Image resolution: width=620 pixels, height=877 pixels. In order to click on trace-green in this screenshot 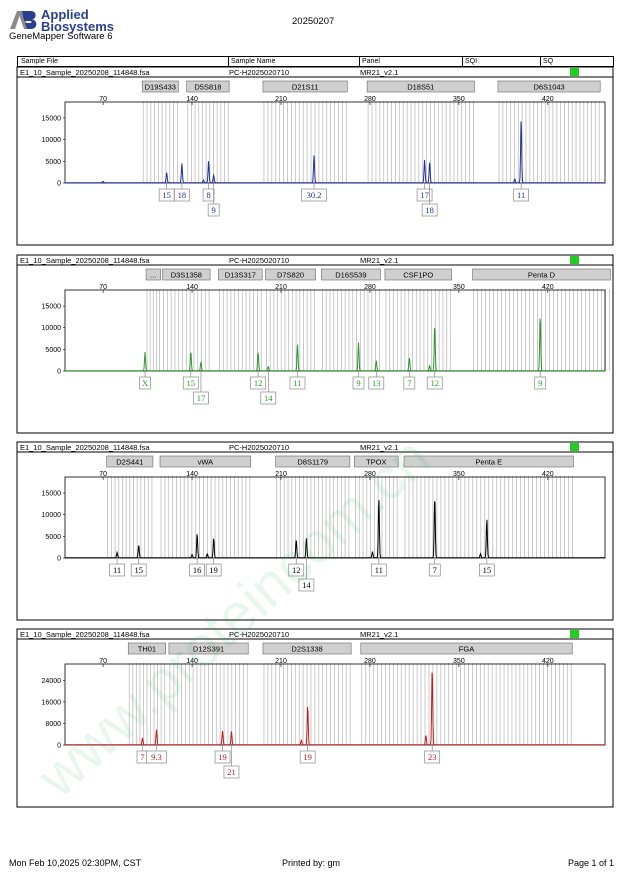, I will do `click(335, 345)`.